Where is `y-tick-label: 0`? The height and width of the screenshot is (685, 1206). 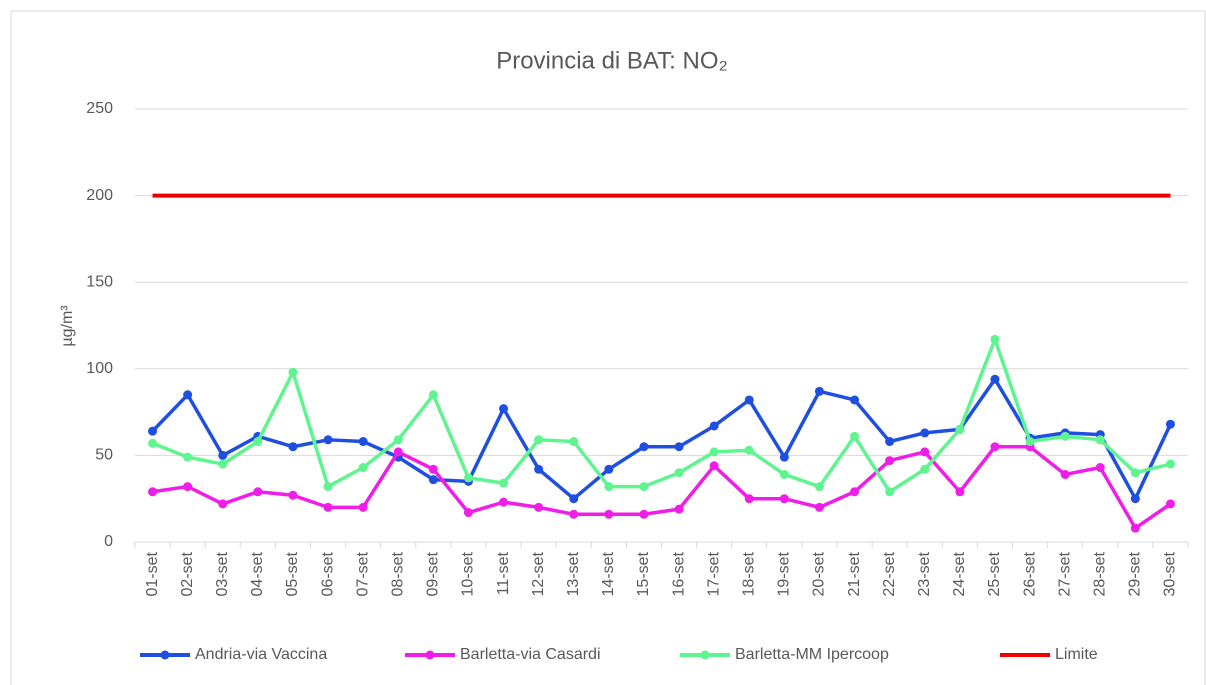 y-tick-label: 0 is located at coordinates (108, 541).